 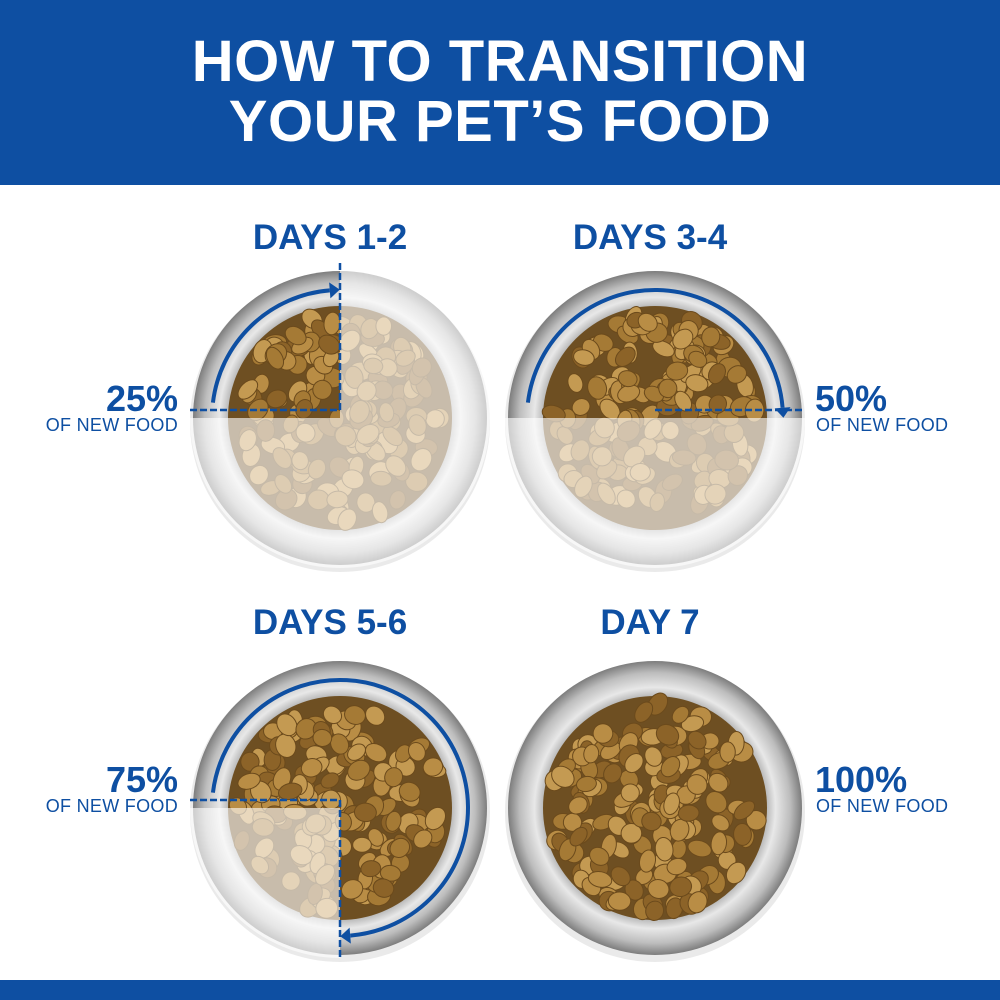 I want to click on stage-2-percent: 50%, so click(x=851, y=398).